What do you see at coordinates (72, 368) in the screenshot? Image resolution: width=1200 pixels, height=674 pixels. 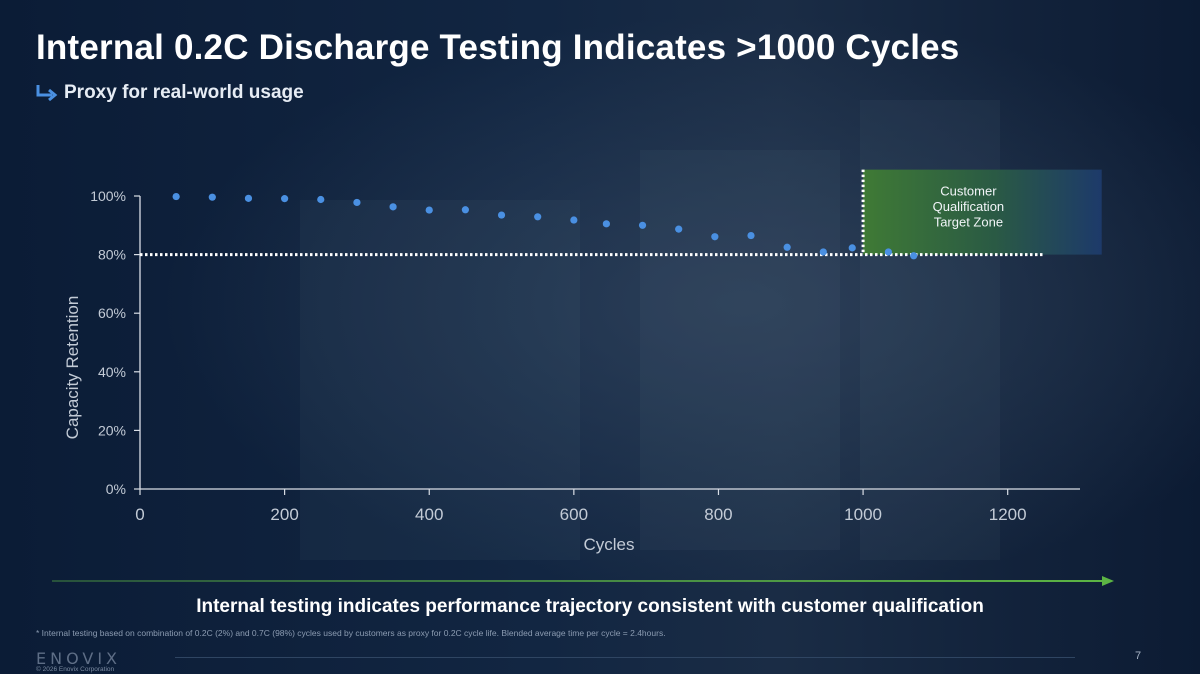 I see `y-axis-label: Capacity Retention` at bounding box center [72, 368].